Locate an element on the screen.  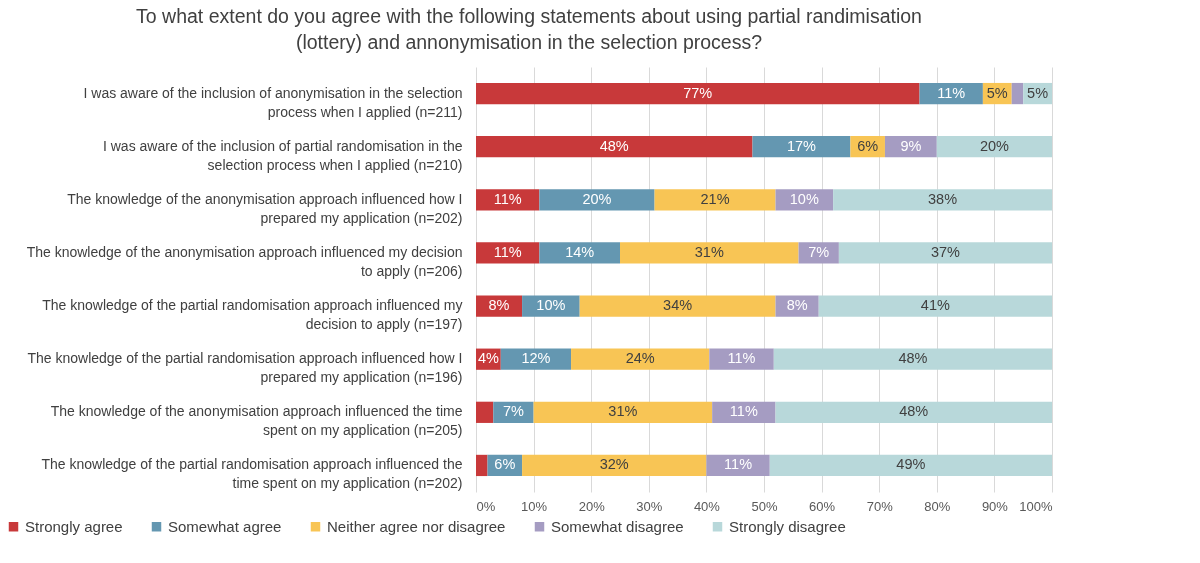
data-label: 24% is located at coordinates (640, 358).